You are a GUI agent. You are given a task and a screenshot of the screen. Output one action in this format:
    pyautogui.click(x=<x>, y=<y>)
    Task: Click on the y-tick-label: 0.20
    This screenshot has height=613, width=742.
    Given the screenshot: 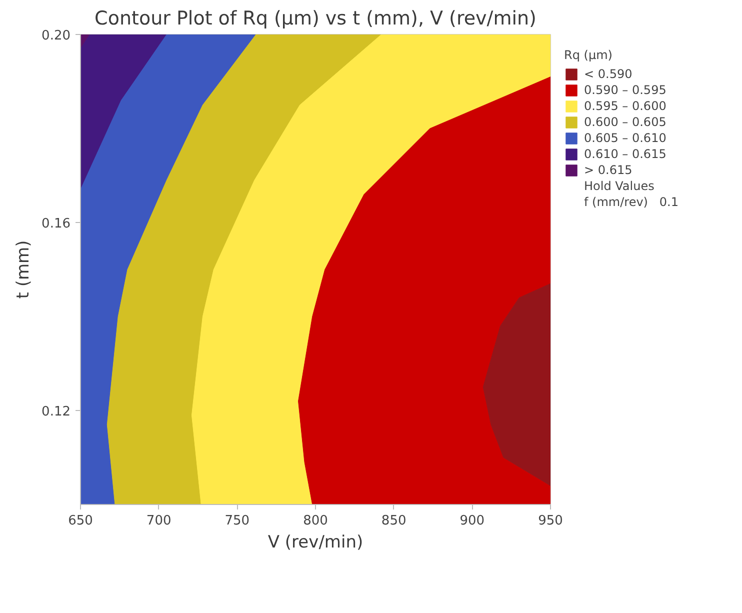 What is the action you would take?
    pyautogui.click(x=56, y=36)
    